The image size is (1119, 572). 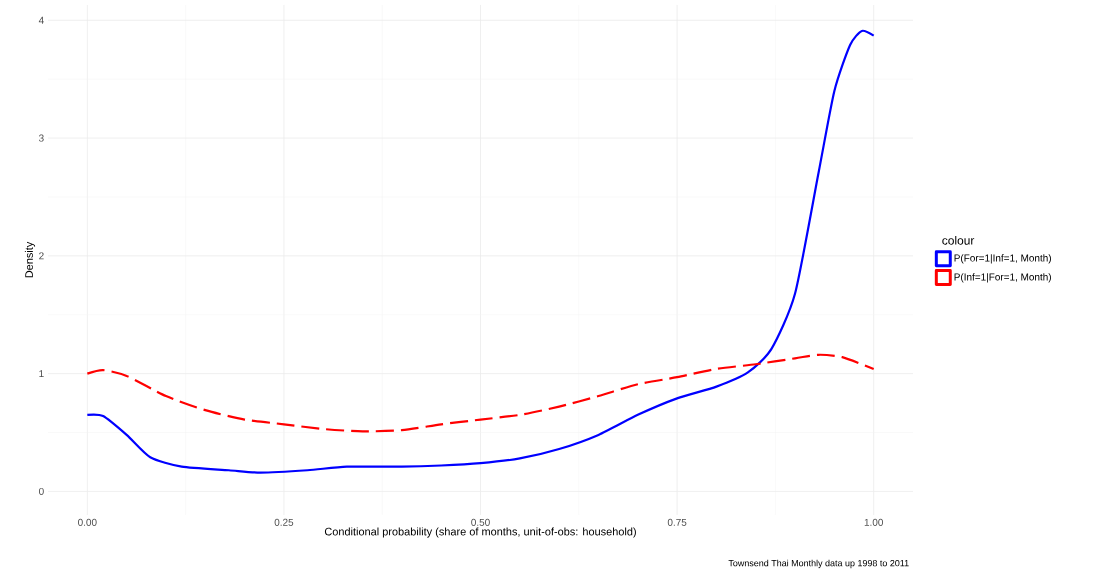 What do you see at coordinates (41, 374) in the screenshot?
I see `y-tick-label: 1` at bounding box center [41, 374].